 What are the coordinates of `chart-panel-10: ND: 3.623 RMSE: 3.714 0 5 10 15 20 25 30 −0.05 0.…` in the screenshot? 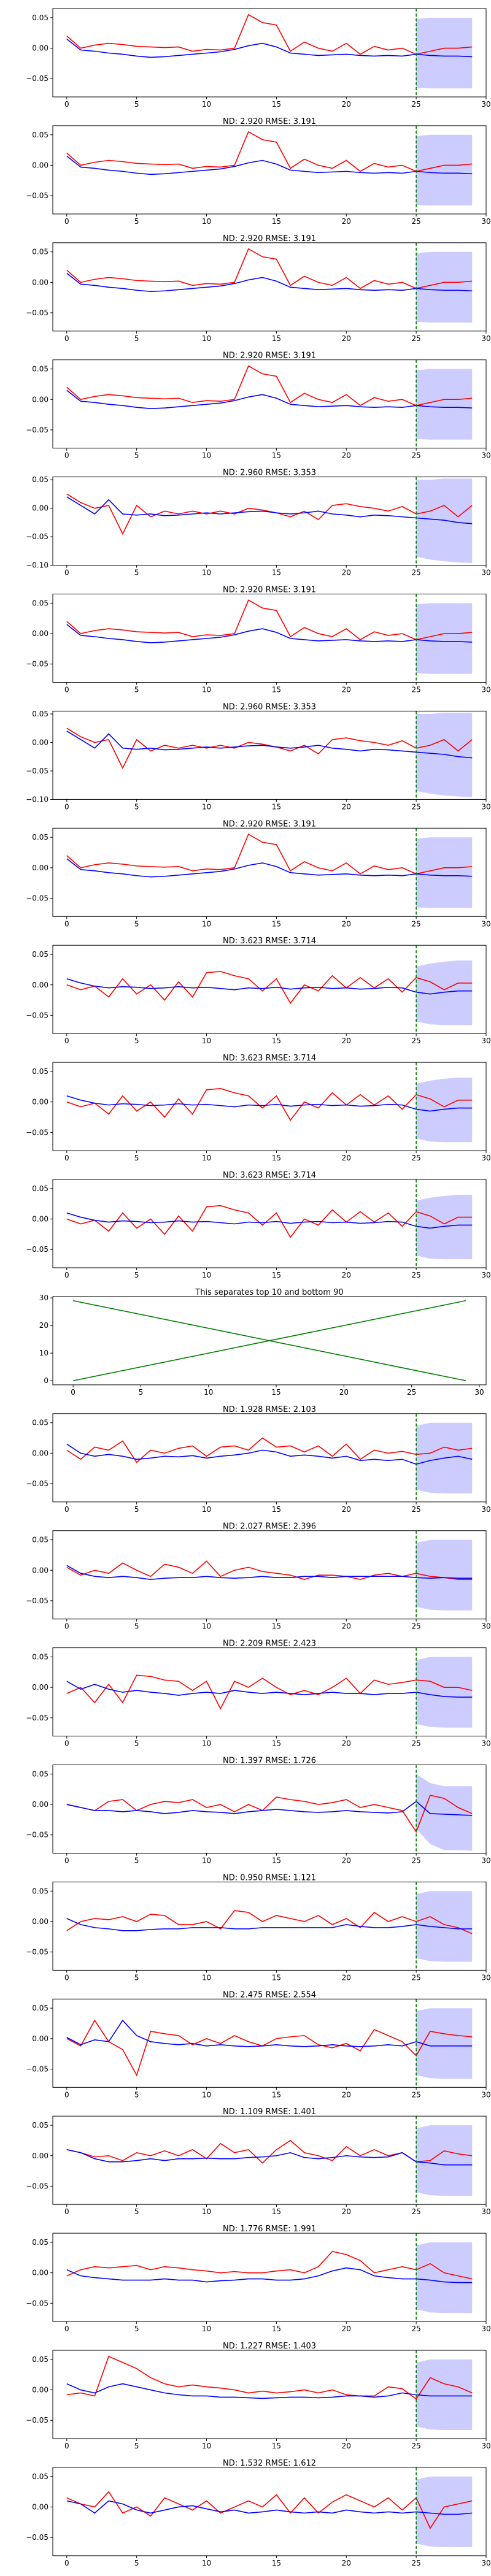 It's located at (258, 1225).